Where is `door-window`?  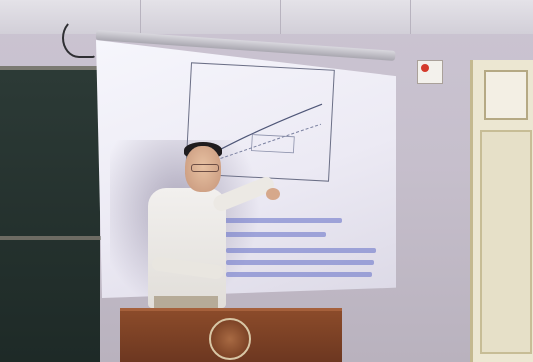 door-window is located at coordinates (506, 95).